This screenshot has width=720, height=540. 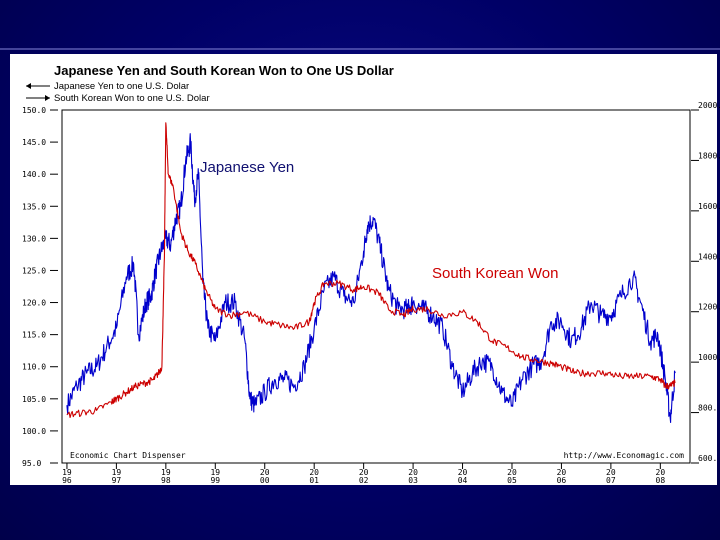 I want to click on right-tick-label: 1600., so click(x=709, y=206).